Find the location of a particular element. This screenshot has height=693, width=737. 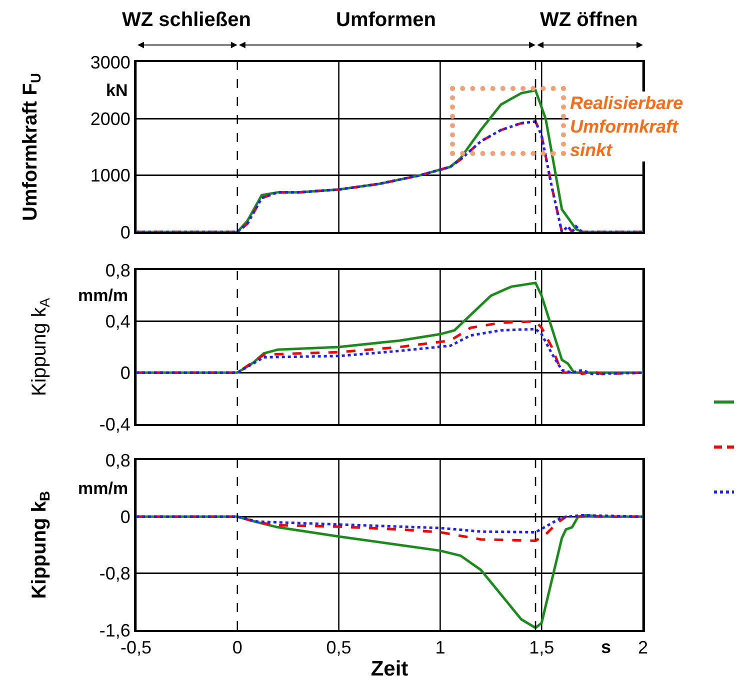

x-tick-label: 1 is located at coordinates (440, 648).